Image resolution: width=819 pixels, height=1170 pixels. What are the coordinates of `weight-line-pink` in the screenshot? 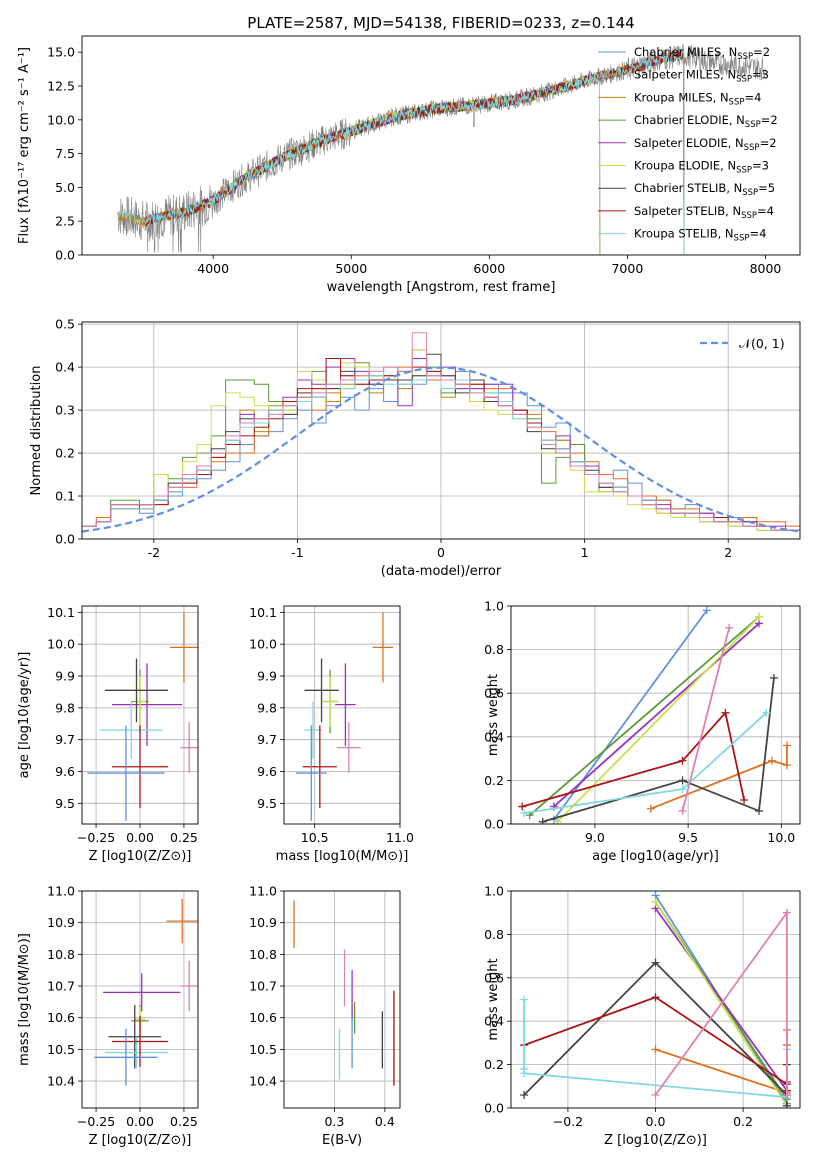 It's located at (721, 1002).